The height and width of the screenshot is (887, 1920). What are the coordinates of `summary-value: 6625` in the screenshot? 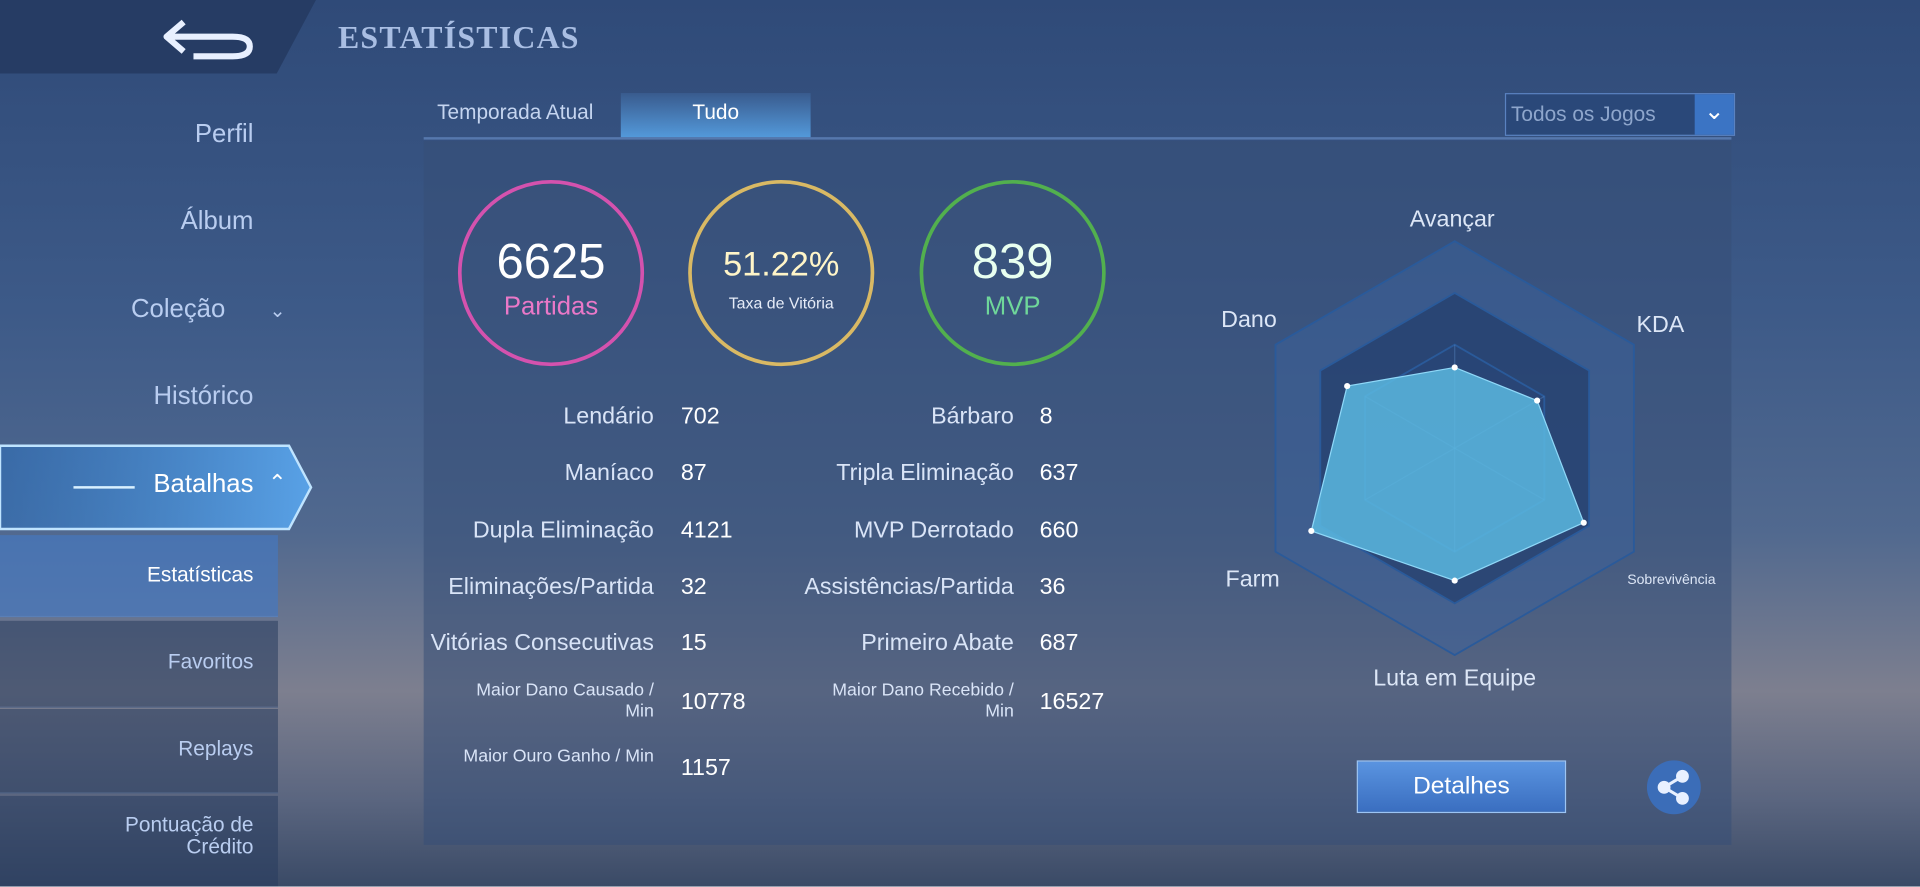 It's located at (551, 262).